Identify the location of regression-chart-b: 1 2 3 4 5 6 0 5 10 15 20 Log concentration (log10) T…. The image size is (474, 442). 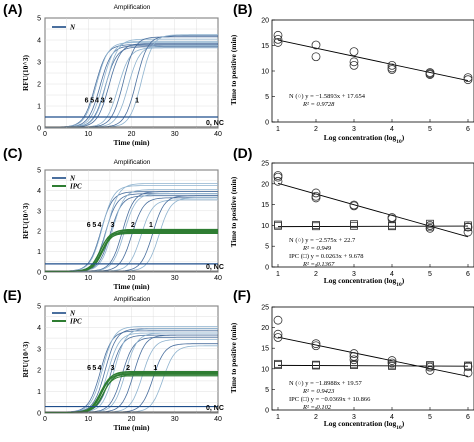
(351, 81).